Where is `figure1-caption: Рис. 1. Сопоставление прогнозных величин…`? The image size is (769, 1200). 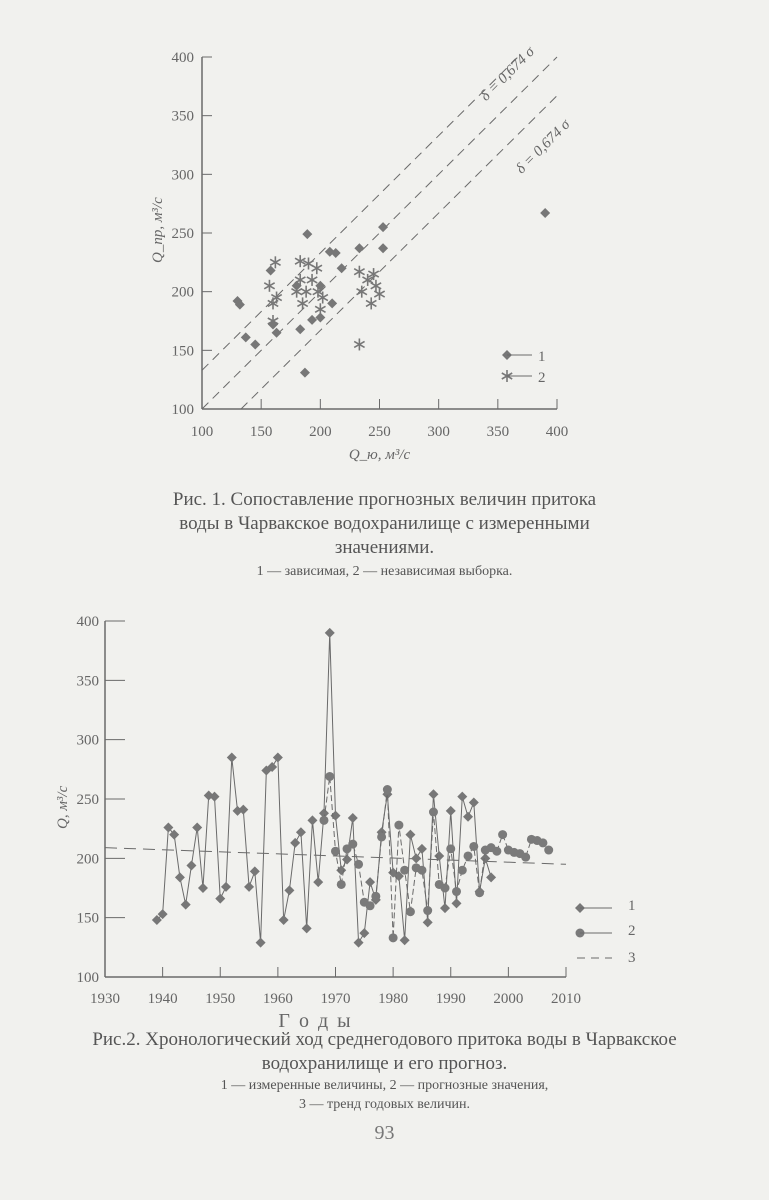 figure1-caption: Рис. 1. Сопоставление прогнозных величин… is located at coordinates (384, 536).